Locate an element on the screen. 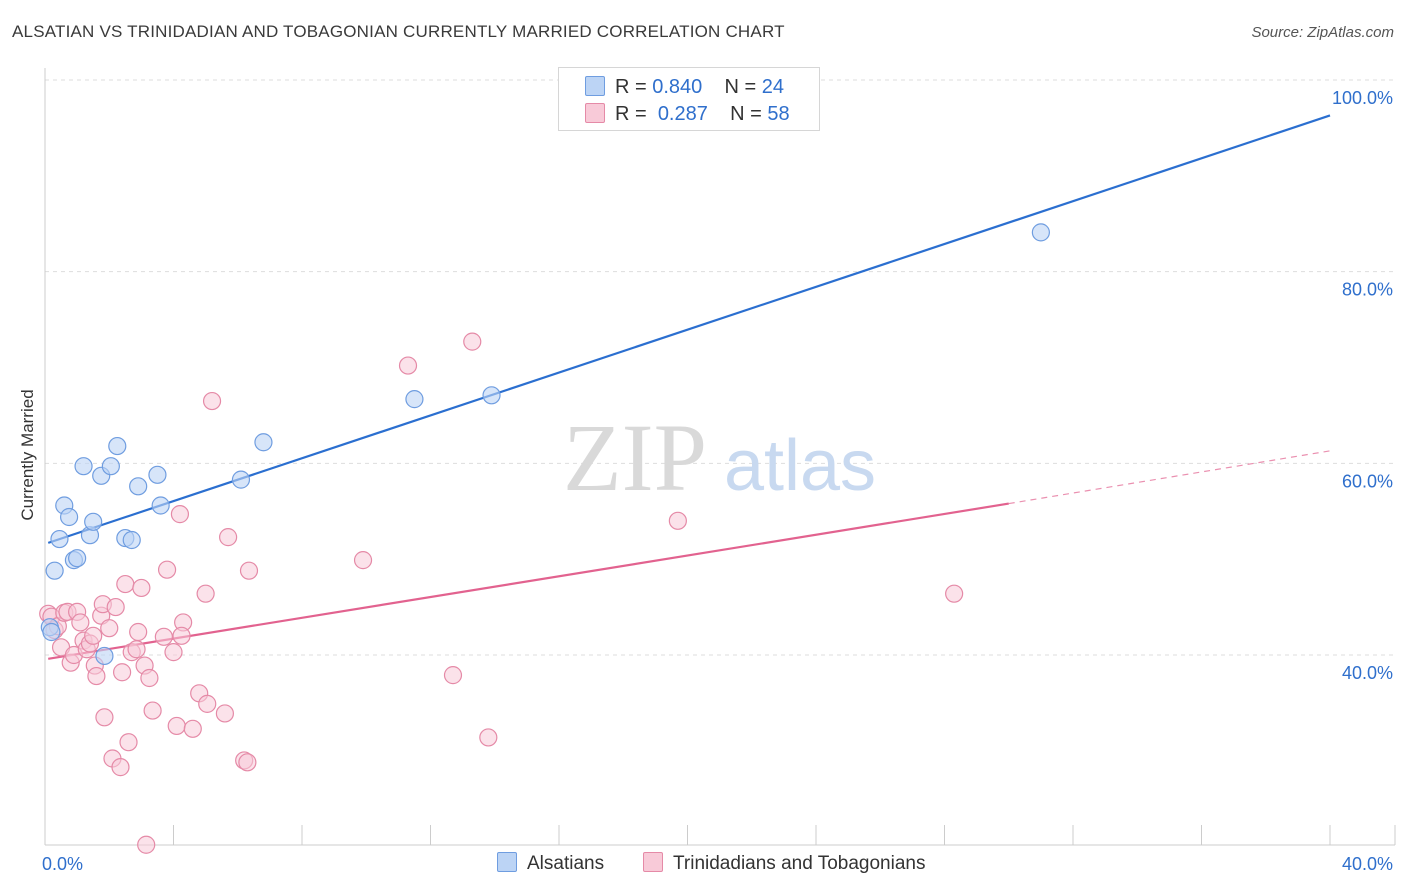  legend-r-value-1: 0.840 is located at coordinates (677, 87).